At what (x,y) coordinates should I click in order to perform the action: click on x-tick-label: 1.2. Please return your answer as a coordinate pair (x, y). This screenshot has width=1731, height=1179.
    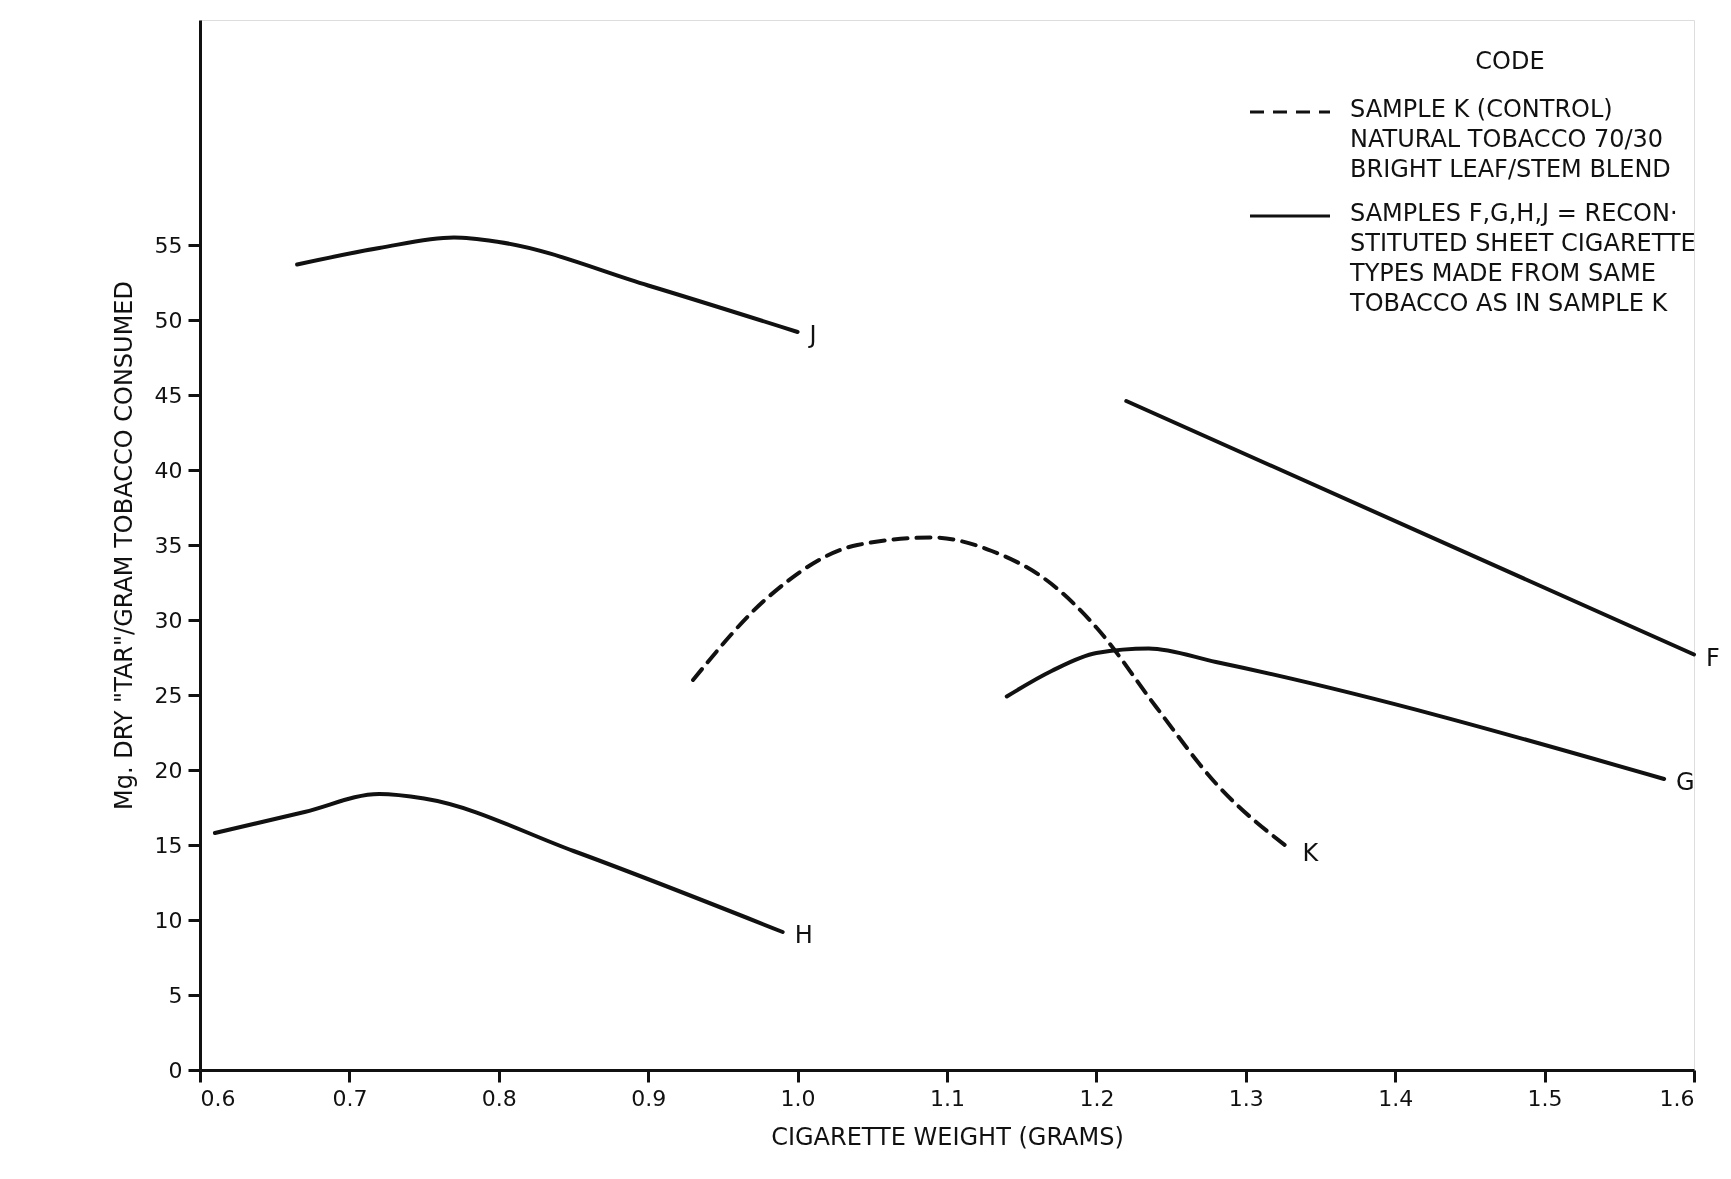
    Looking at the image, I should click on (1097, 1098).